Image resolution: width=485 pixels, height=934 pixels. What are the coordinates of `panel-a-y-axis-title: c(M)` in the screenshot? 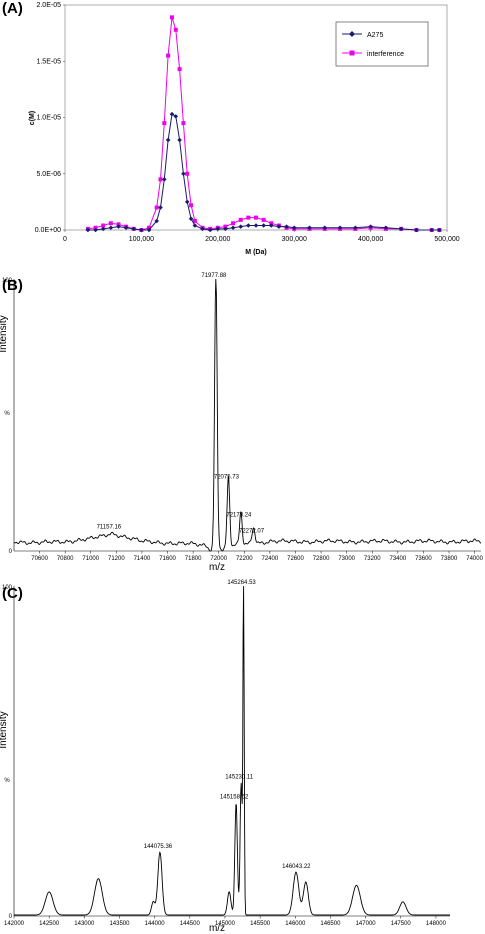 It's located at (32, 118).